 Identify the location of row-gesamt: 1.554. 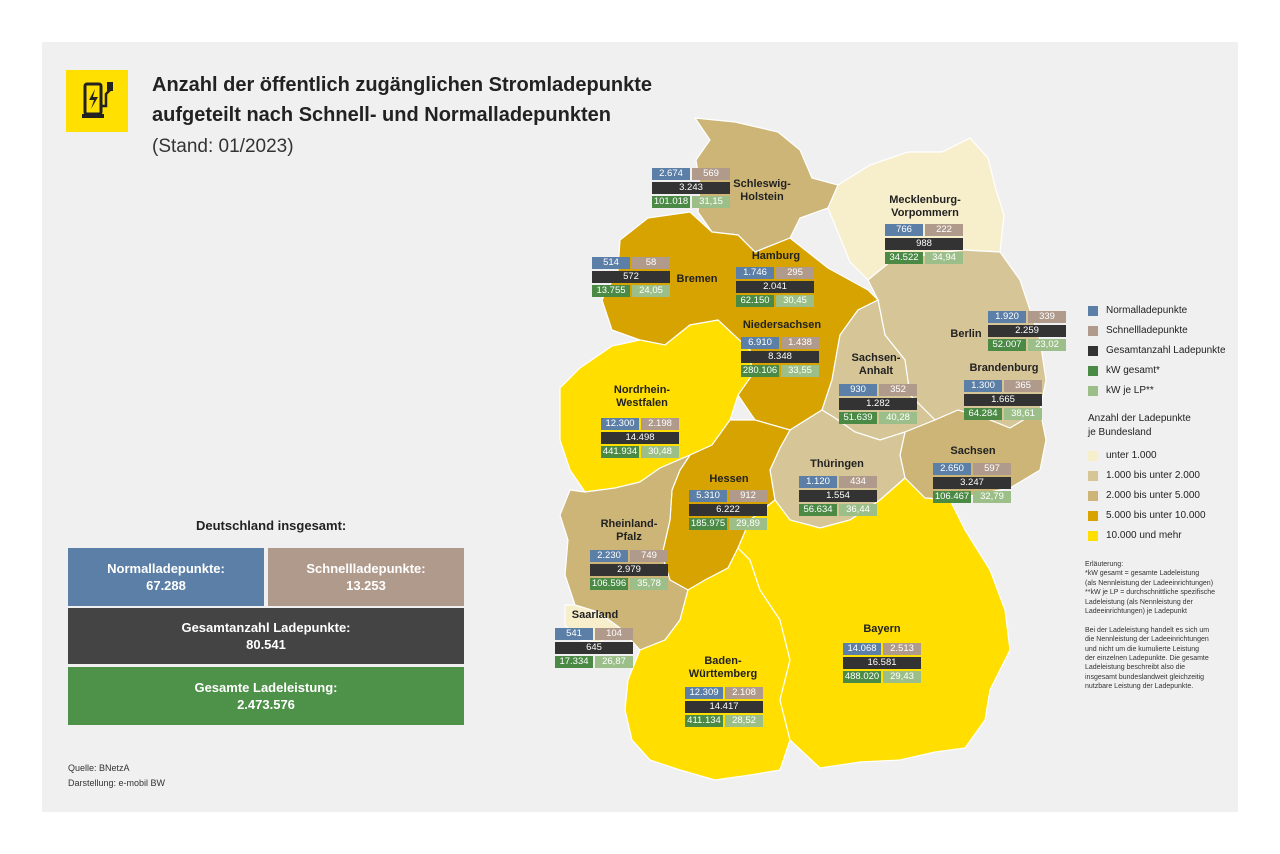
(838, 496).